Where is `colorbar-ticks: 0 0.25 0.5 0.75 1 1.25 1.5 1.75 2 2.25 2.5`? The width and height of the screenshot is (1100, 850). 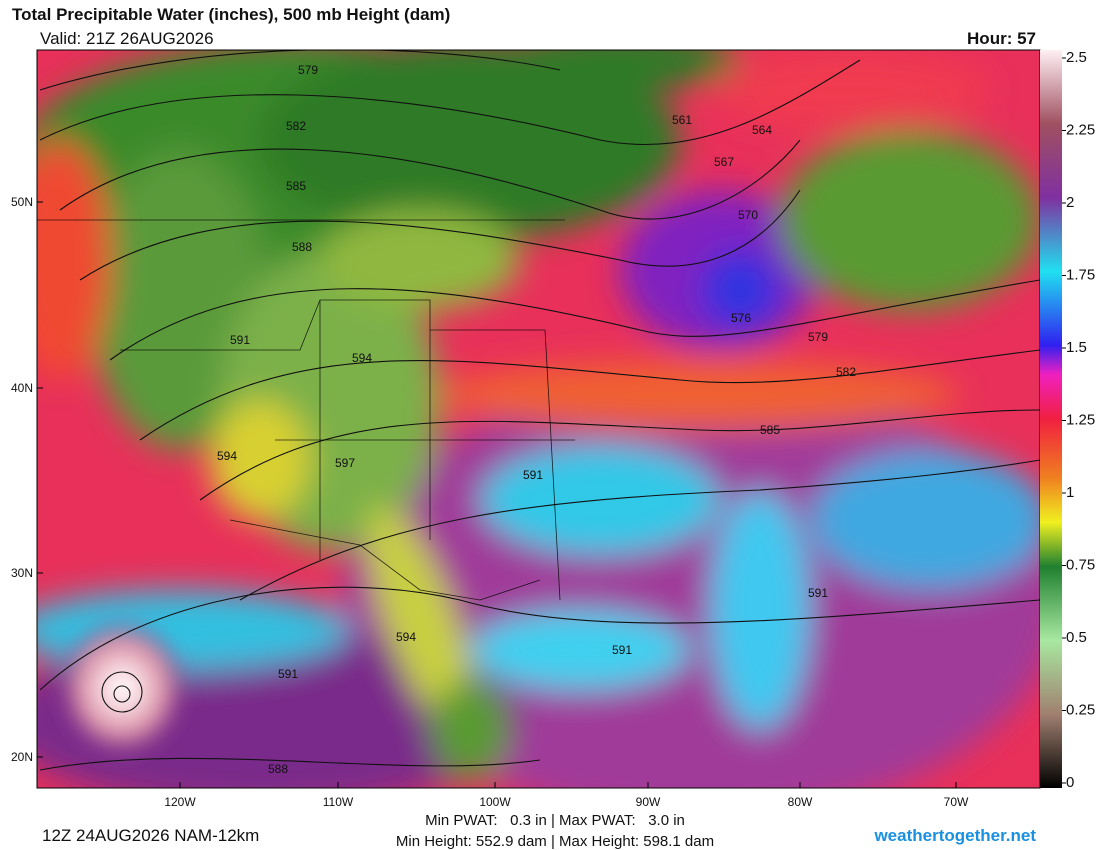
colorbar-ticks: 0 0.25 0.5 0.75 1 1.25 1.5 1.75 2 2.25 2.5 is located at coordinates (1078, 420).